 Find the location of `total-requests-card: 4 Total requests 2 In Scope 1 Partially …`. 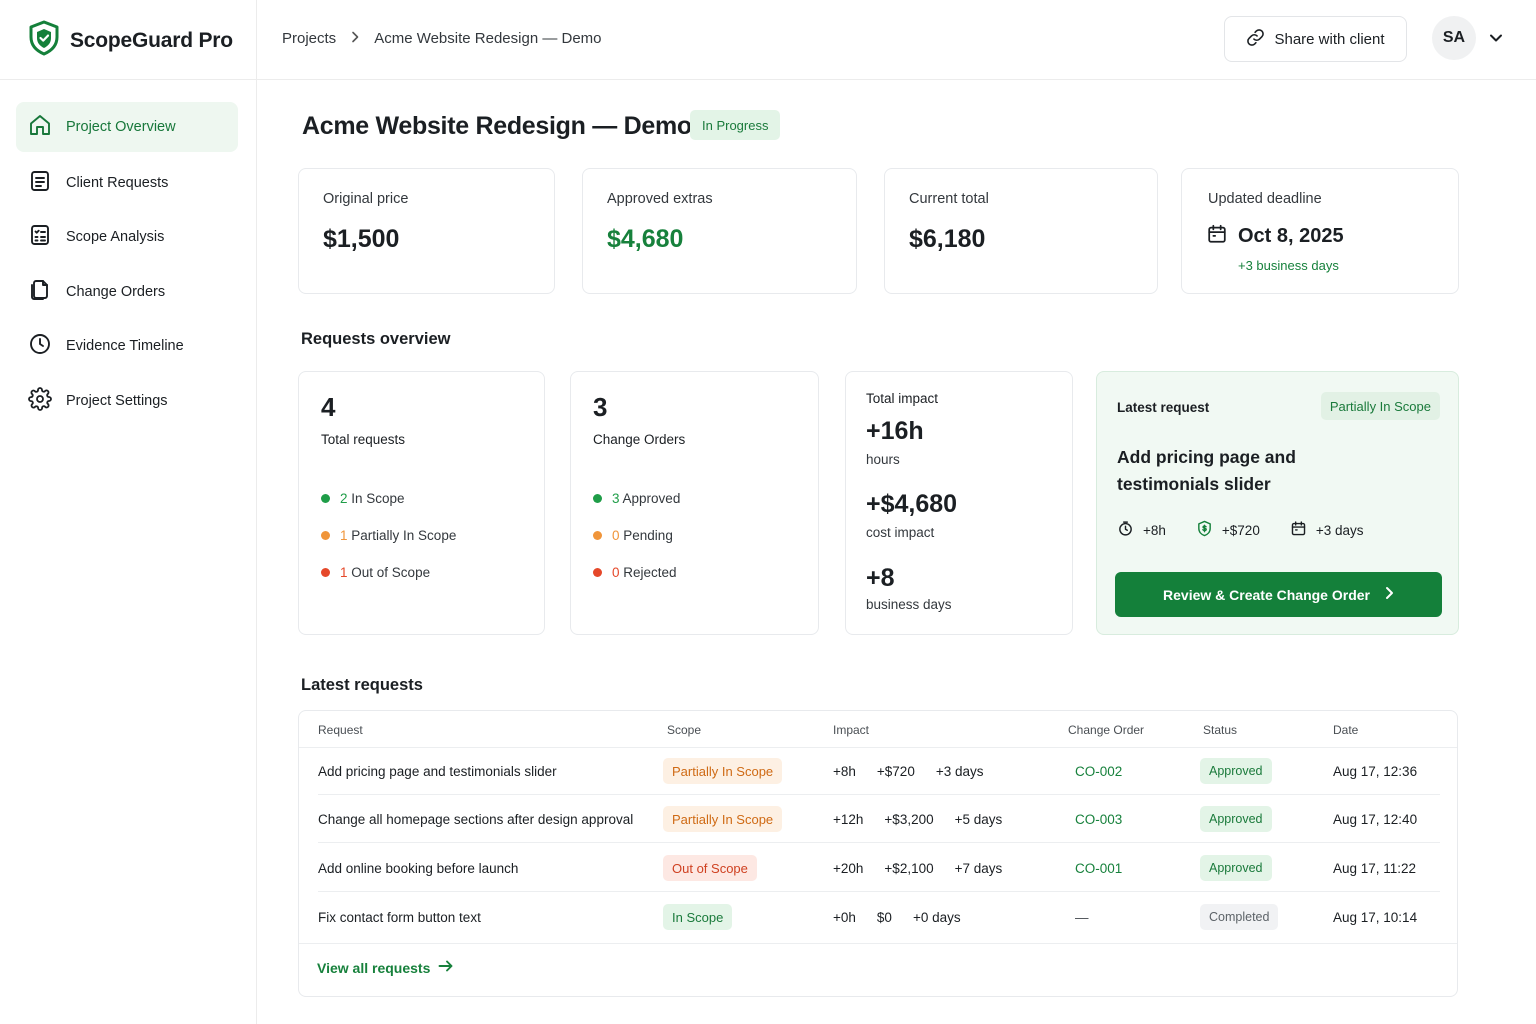

total-requests-card: 4 Total requests 2 In Scope 1 Partially … is located at coordinates (421, 503).